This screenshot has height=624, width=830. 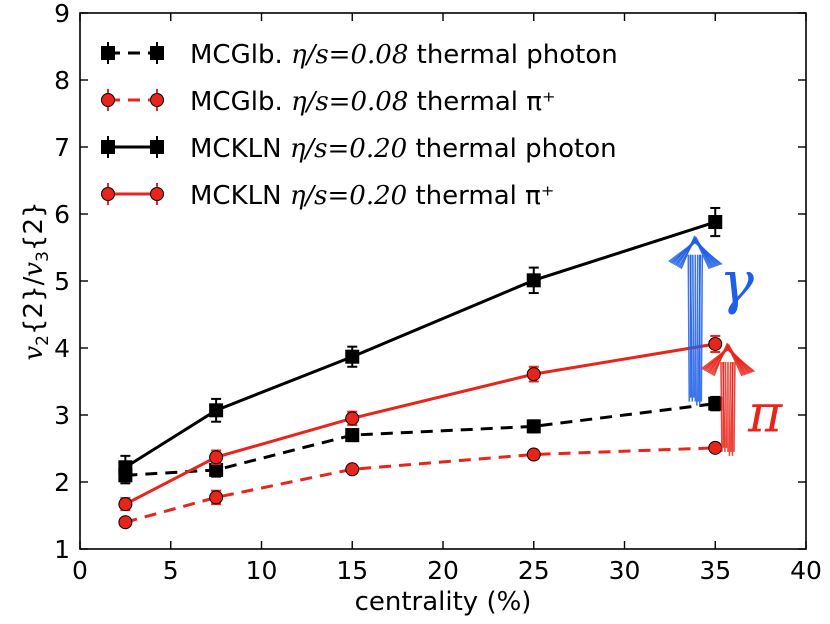 I want to click on x-tick-label: 30, so click(x=625, y=570).